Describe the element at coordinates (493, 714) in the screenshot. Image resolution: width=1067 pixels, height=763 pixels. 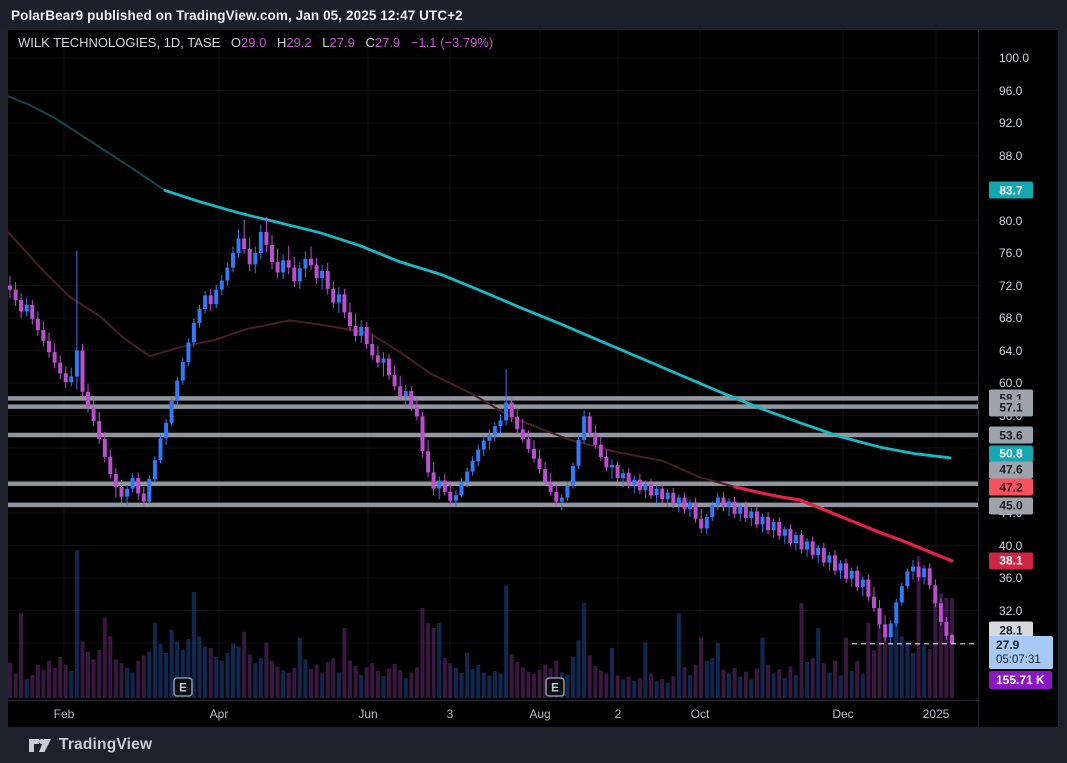
I see `time-axis: Feb Apr Jun 3 Aug 2 Oct Dec 2025` at that location.